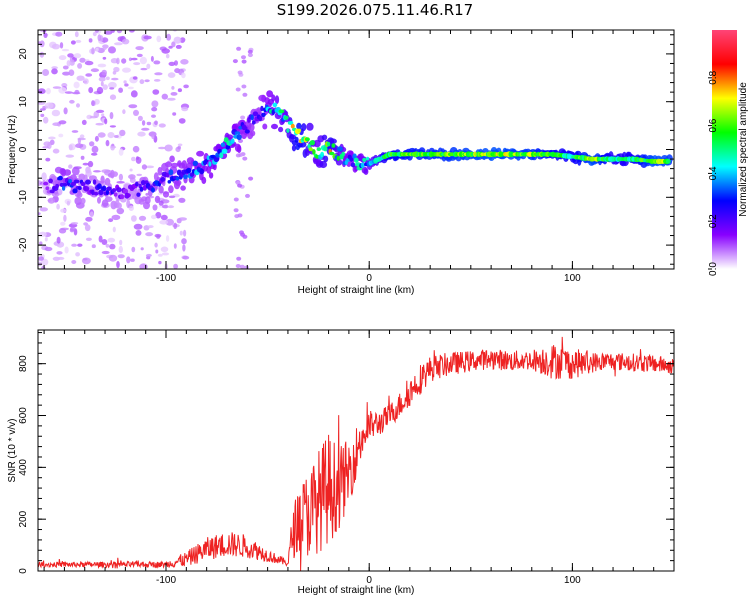 This screenshot has width=750, height=600. Describe the element at coordinates (572, 580) in the screenshot. I see `bottom-x-tick-label: 100` at that location.